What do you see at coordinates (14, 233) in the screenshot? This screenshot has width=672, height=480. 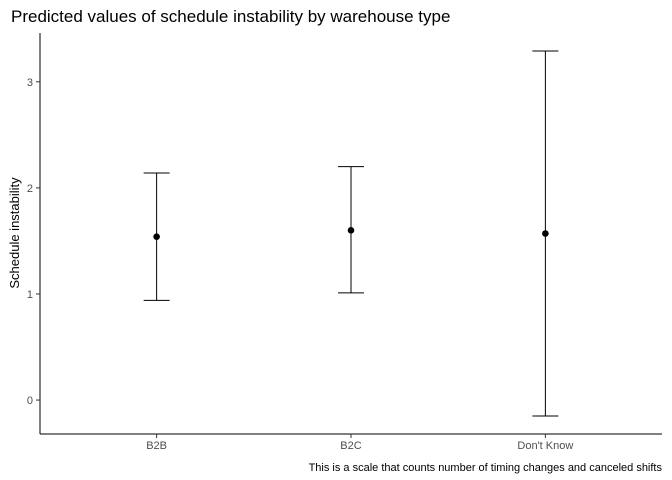 I see `y-axis-title: Schedule instability` at bounding box center [14, 233].